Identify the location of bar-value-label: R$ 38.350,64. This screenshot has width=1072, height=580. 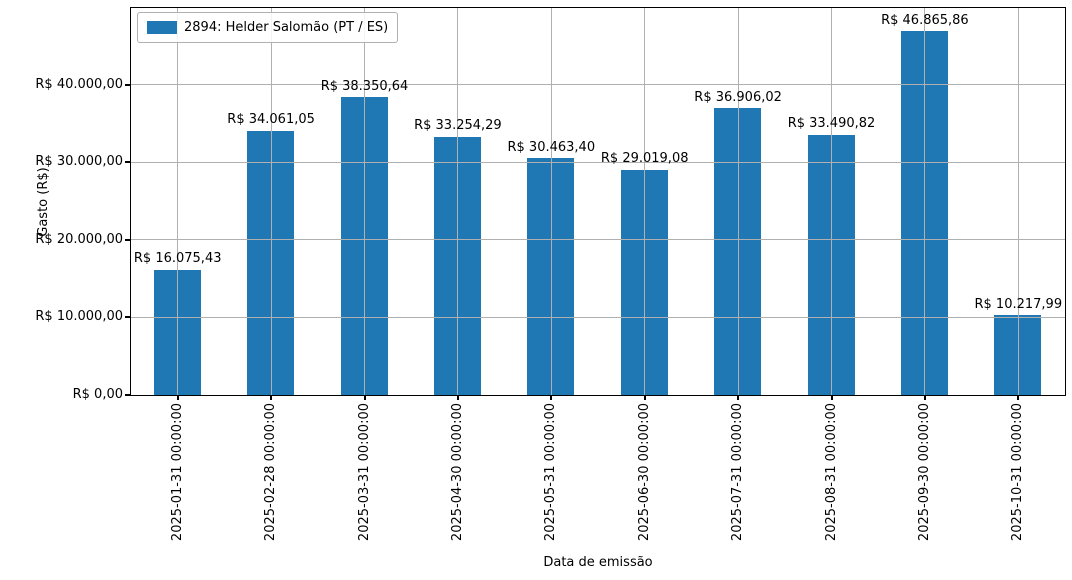
(364, 86).